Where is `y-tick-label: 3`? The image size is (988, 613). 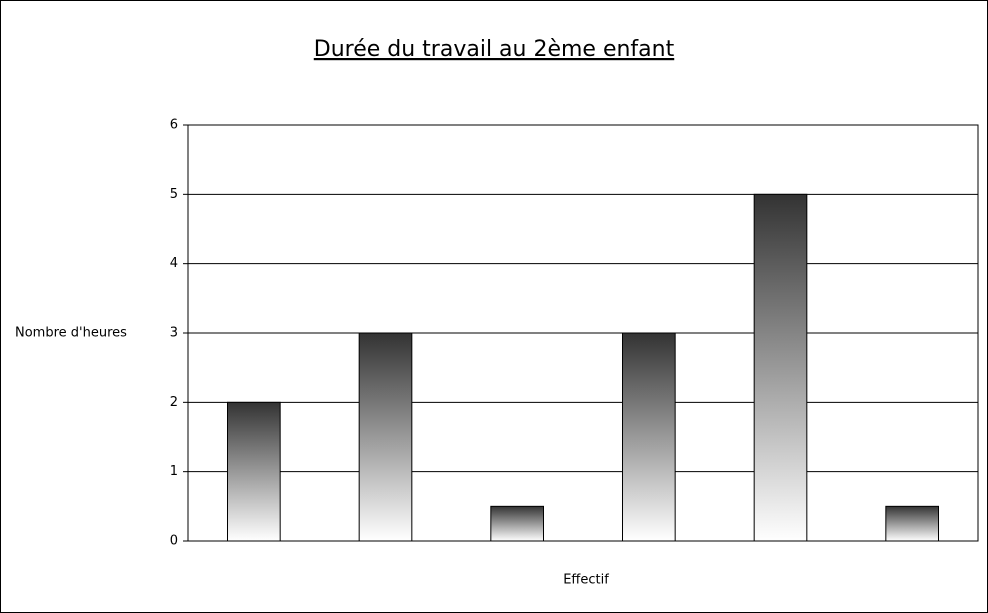
y-tick-label: 3 is located at coordinates (174, 333).